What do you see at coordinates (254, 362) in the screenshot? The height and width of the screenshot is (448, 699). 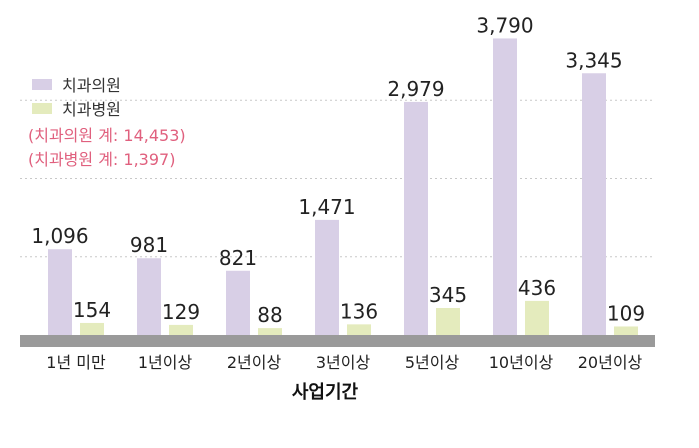 I see `x-tick-label: 2년이상` at bounding box center [254, 362].